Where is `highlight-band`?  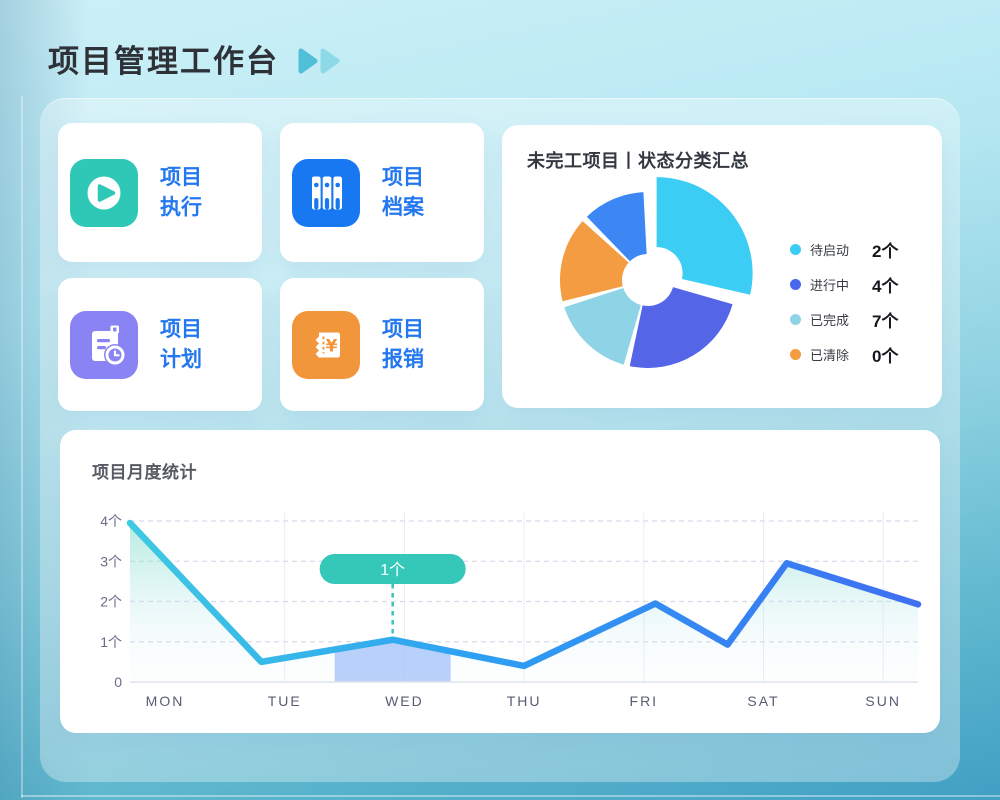 highlight-band is located at coordinates (392, 660).